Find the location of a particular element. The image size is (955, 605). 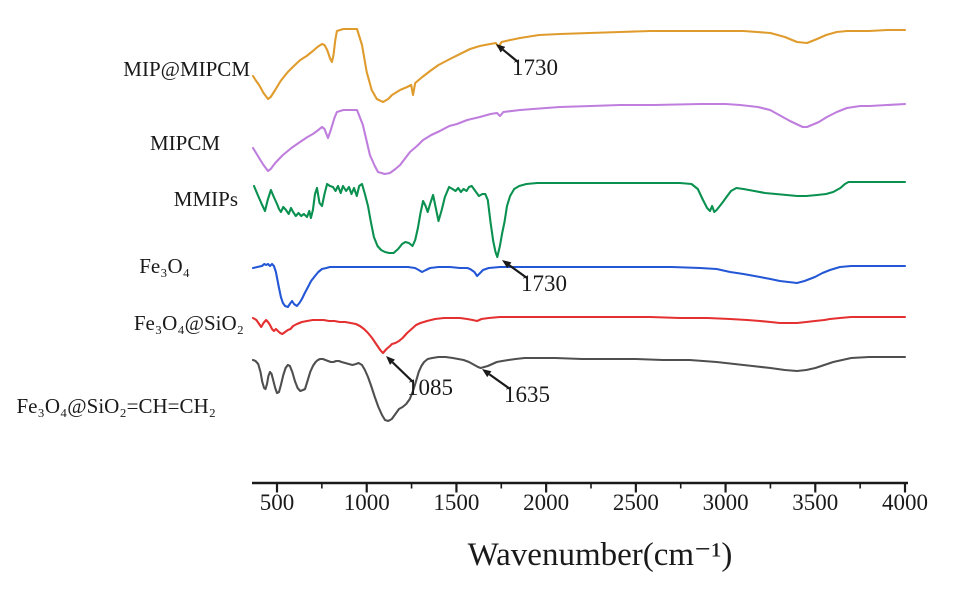

curve-mmips is located at coordinates (579, 219).